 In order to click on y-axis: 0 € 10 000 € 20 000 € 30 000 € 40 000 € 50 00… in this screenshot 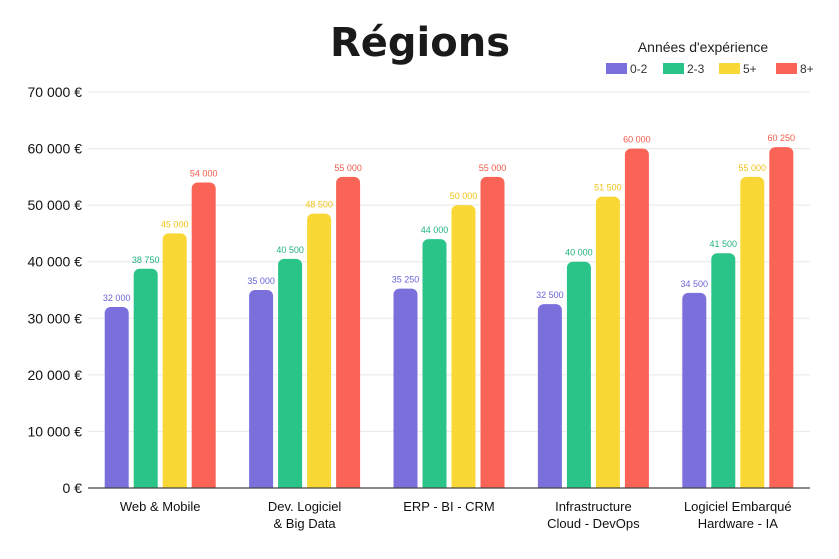, I will do `click(55, 290)`.